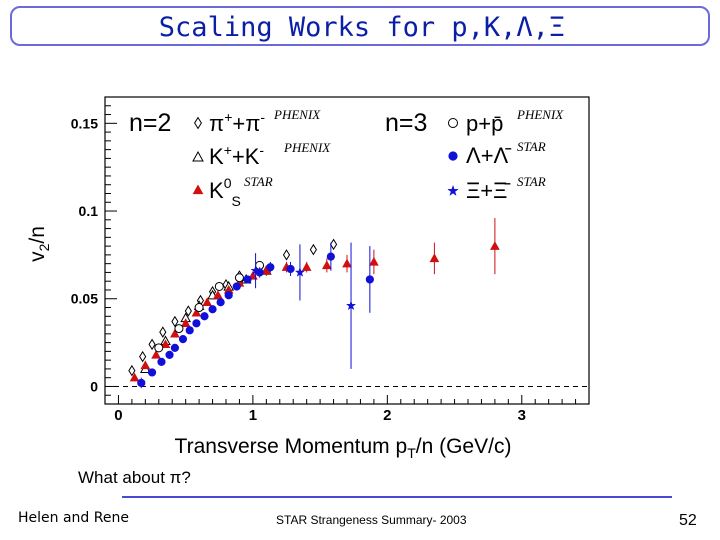 This screenshot has height=540, width=720. Describe the element at coordinates (371, 520) in the screenshot. I see `summary-text: STAR Strangeness Summary- 2003` at that location.